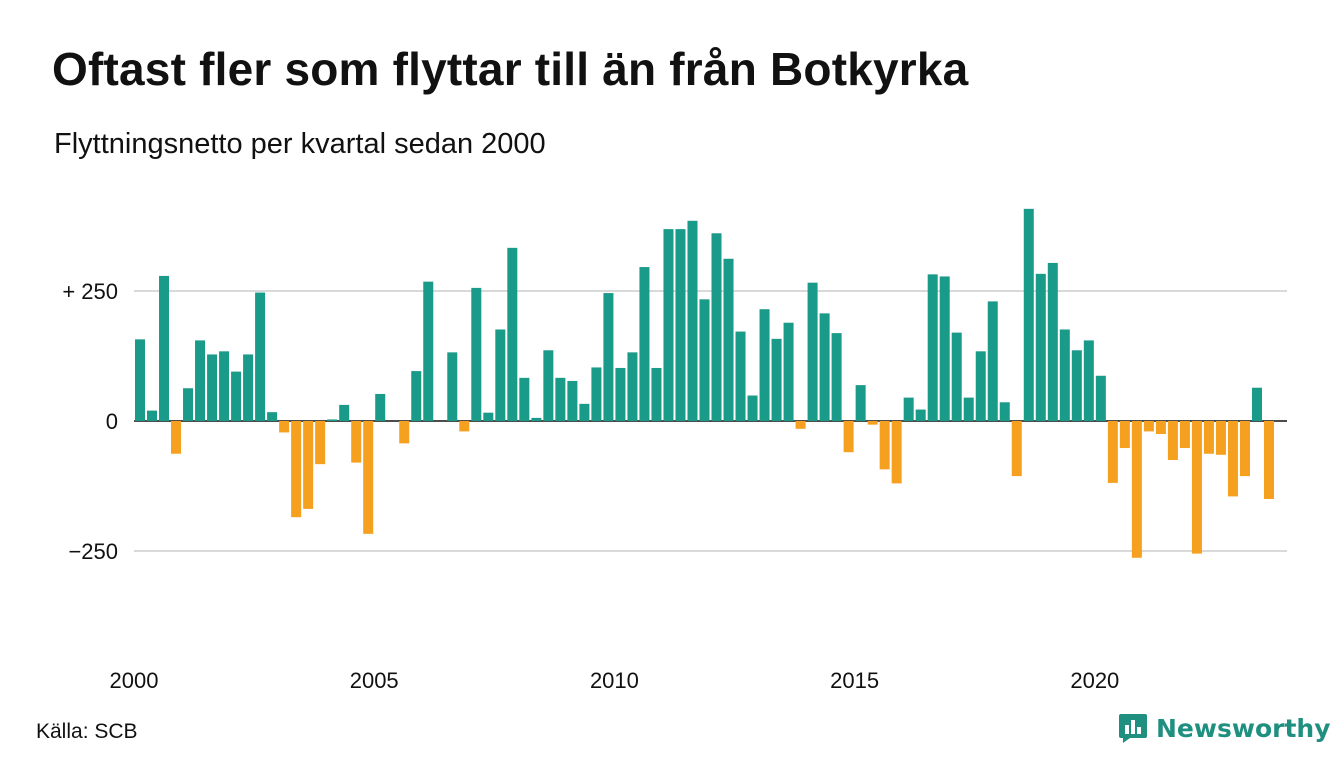 The height and width of the screenshot is (780, 1340). I want to click on x-axis-ticks: 2000 2005 2010 2015 2020, so click(615, 680).